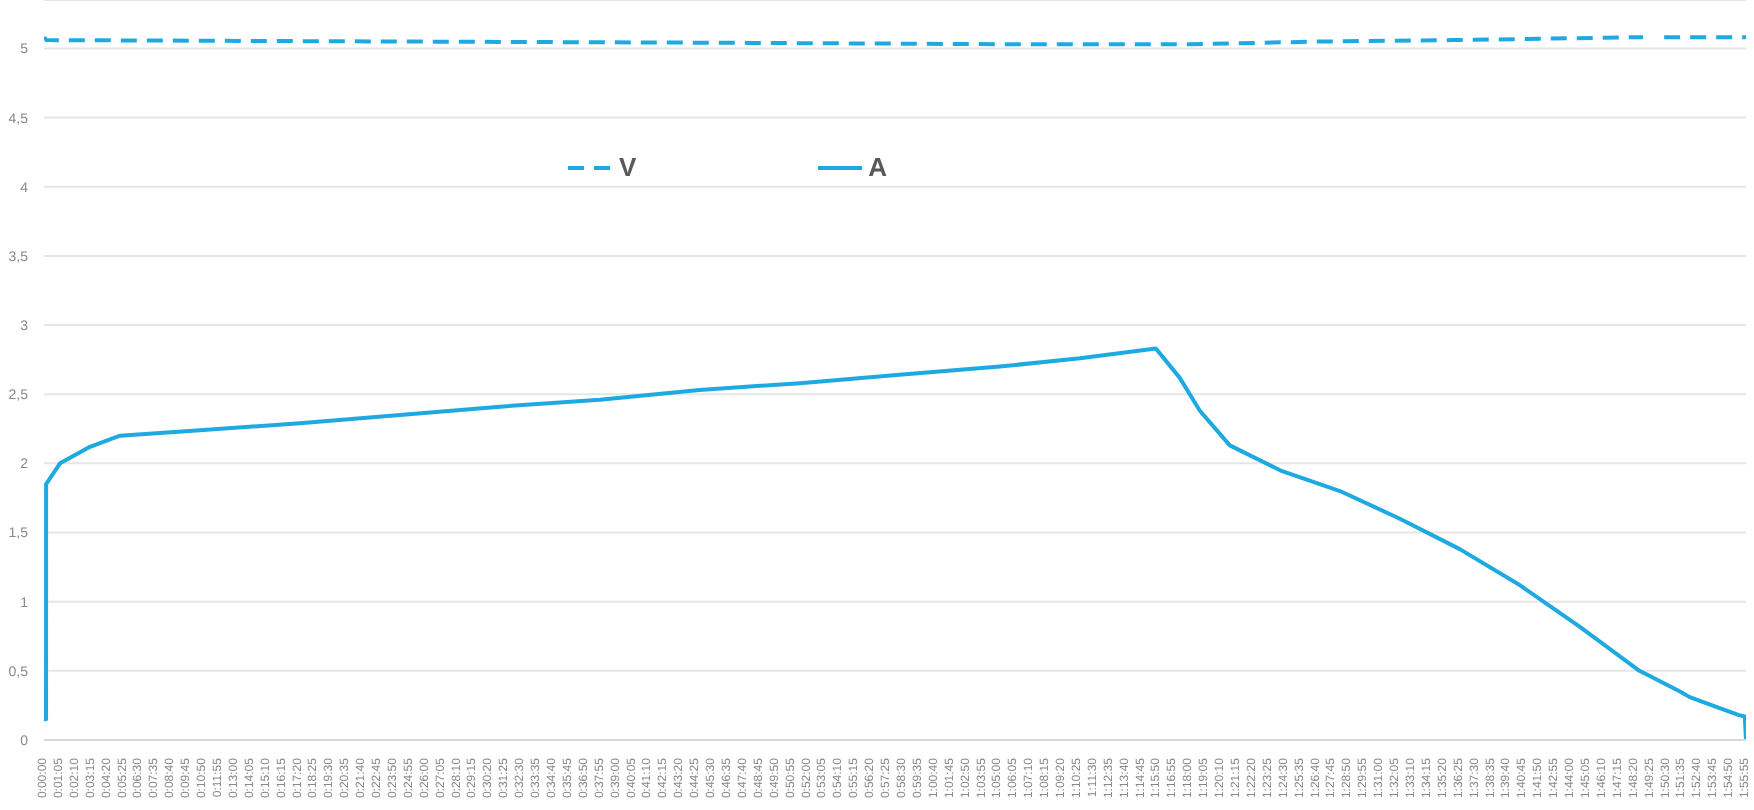 The image size is (1754, 810). What do you see at coordinates (627, 167) in the screenshot?
I see `legend-label: V` at bounding box center [627, 167].